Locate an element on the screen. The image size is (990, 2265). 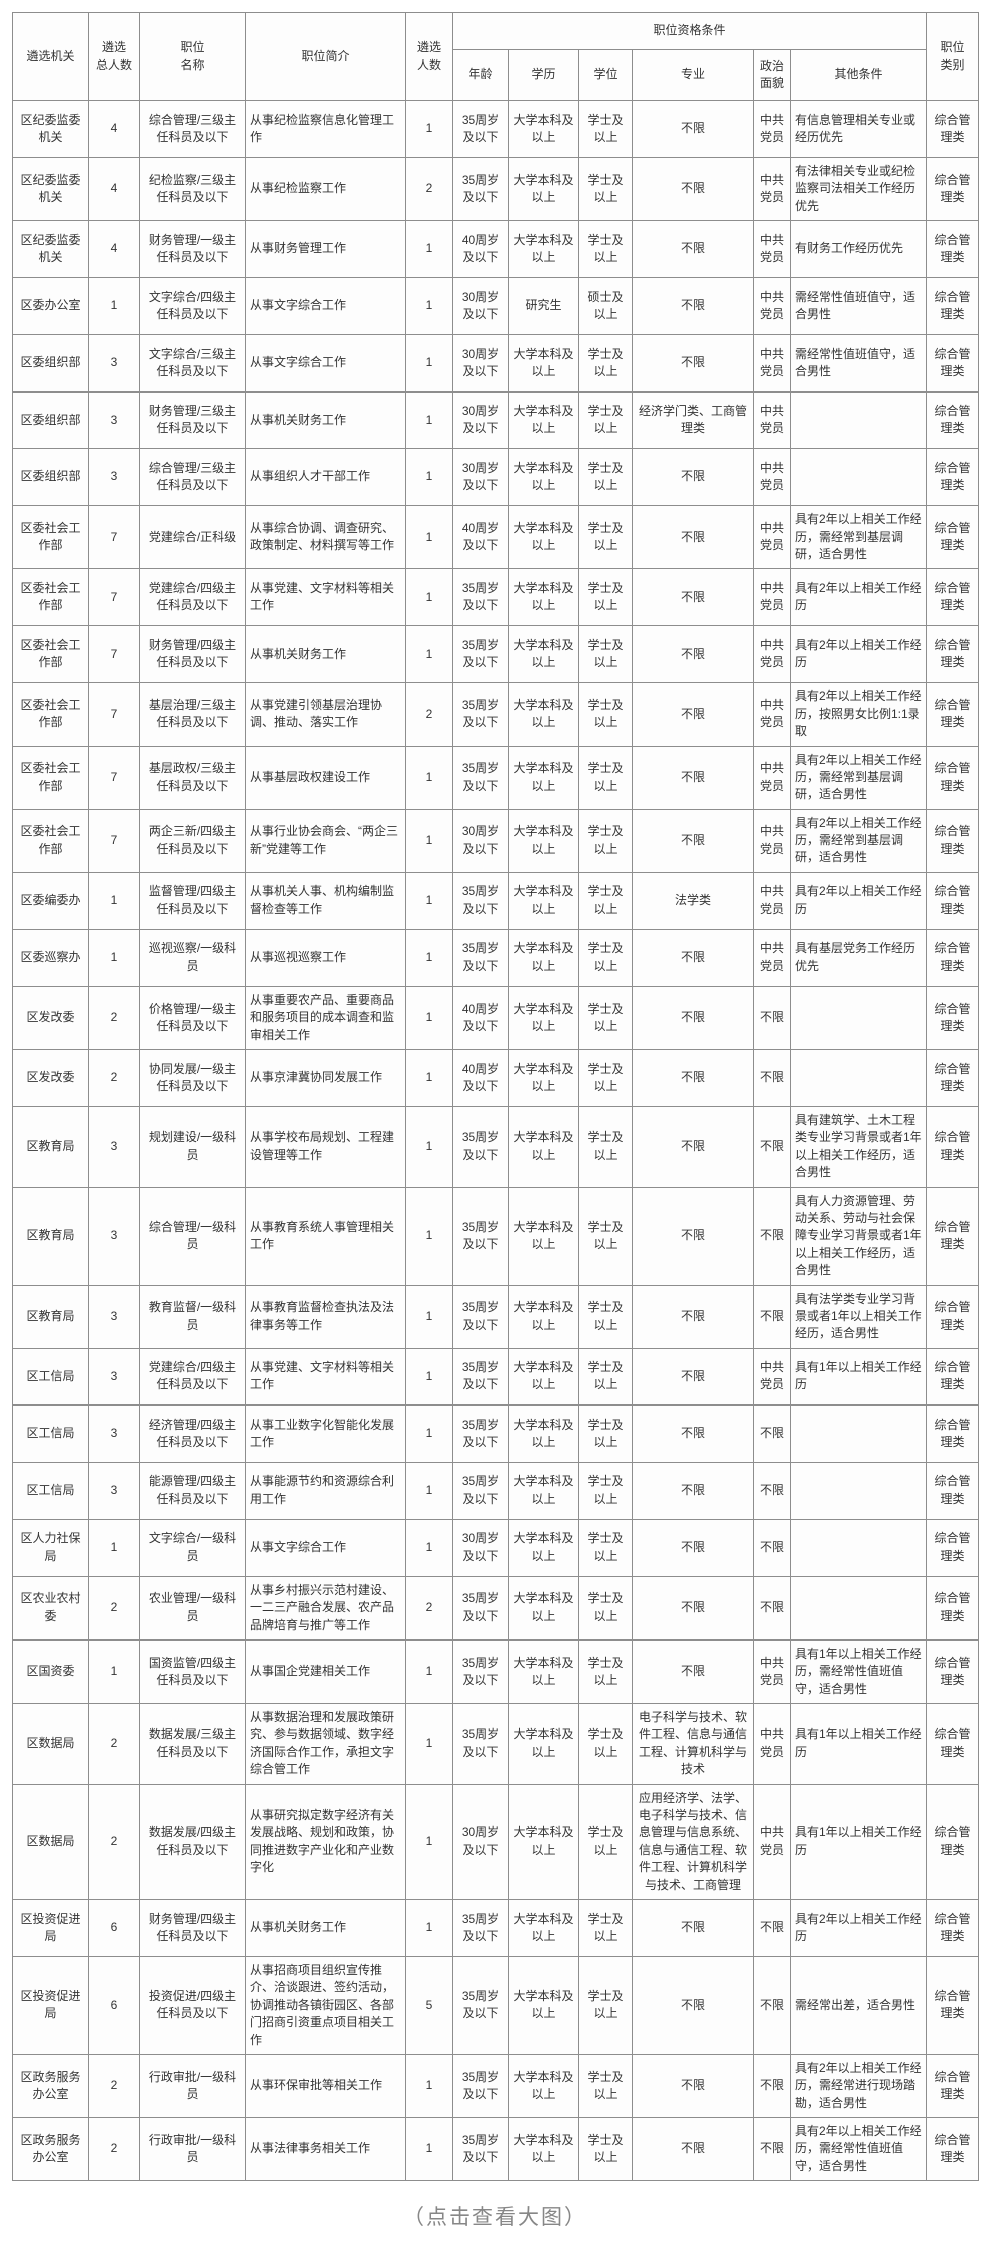
cell-edu: 研究生 is located at coordinates (543, 306).